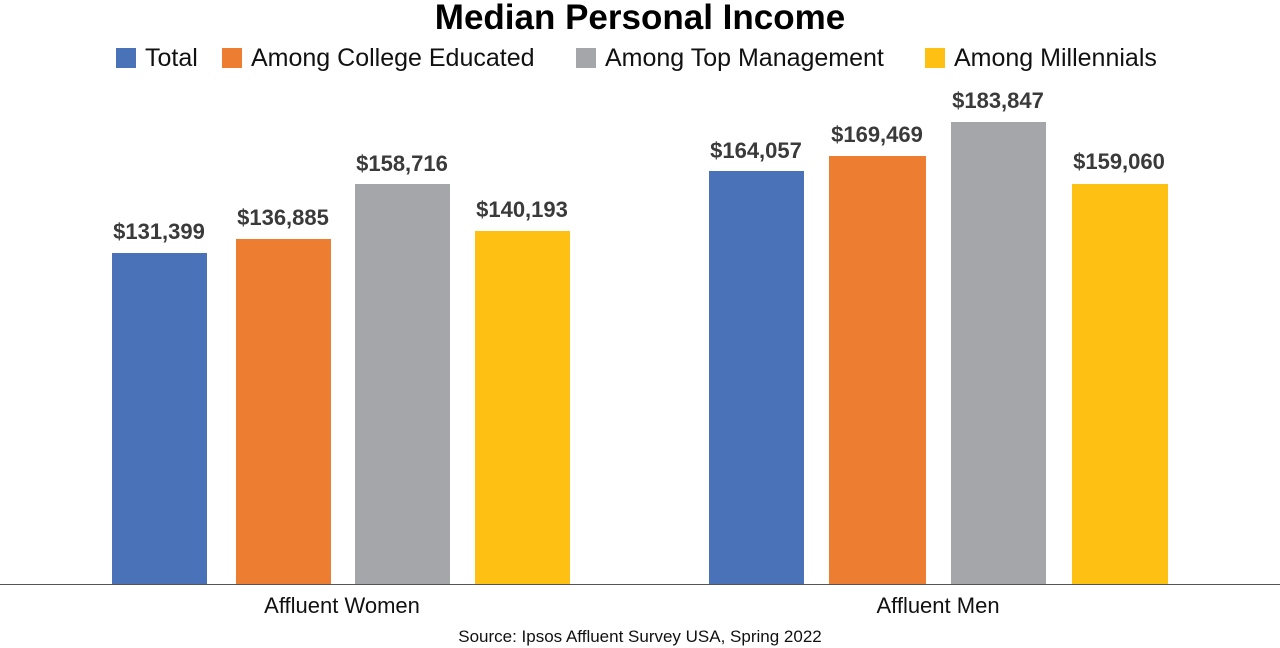 This screenshot has width=1280, height=648. I want to click on x-tick-affluent-women: Affluent Women, so click(342, 605).